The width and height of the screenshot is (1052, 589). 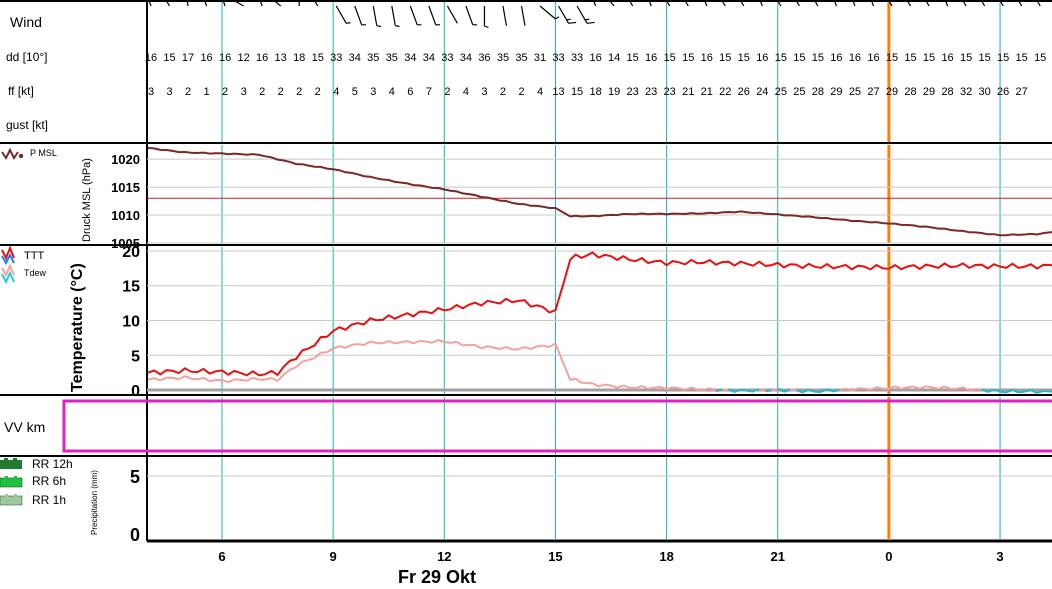 What do you see at coordinates (24, 427) in the screenshot?
I see `visibility-label: VV km` at bounding box center [24, 427].